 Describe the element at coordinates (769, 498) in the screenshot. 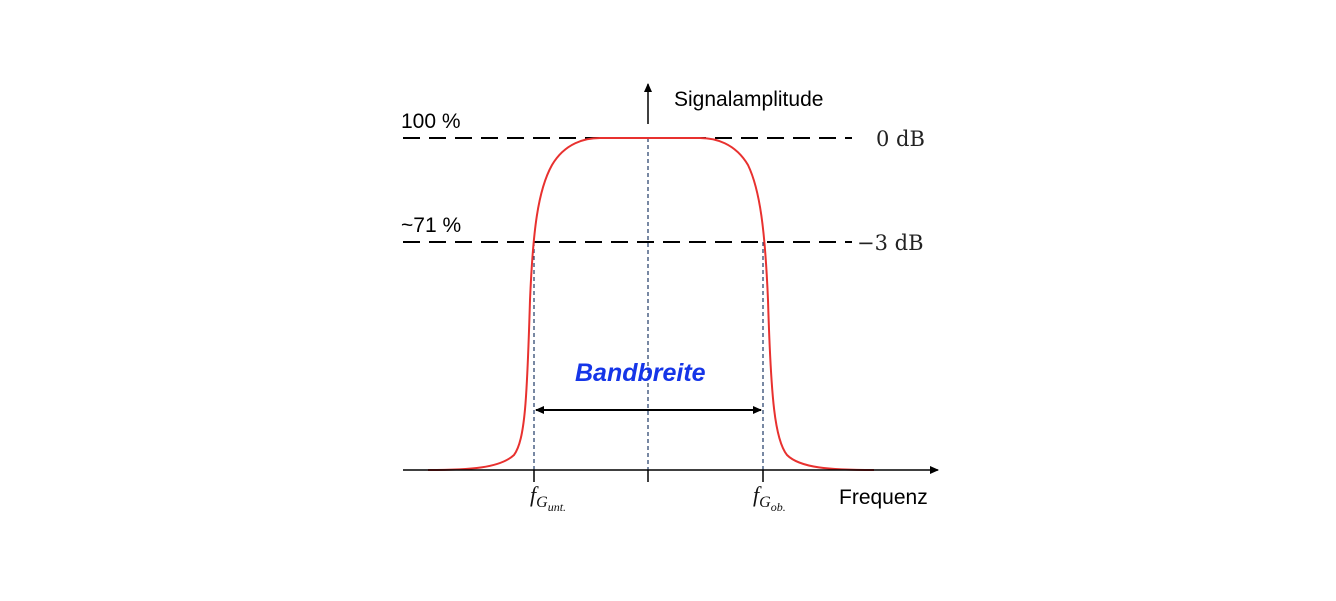

I see `upper-cutoff-label: fGob.` at that location.